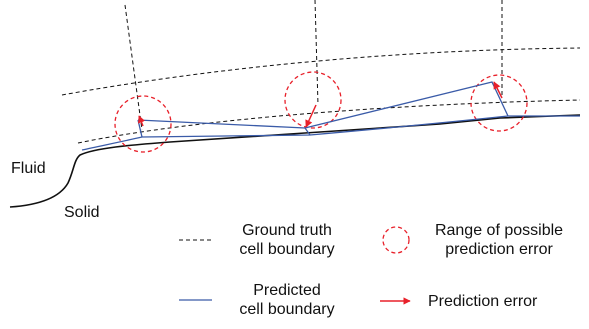  What do you see at coordinates (287, 309) in the screenshot?
I see `legend-predicted-line2: cell boundary` at bounding box center [287, 309].